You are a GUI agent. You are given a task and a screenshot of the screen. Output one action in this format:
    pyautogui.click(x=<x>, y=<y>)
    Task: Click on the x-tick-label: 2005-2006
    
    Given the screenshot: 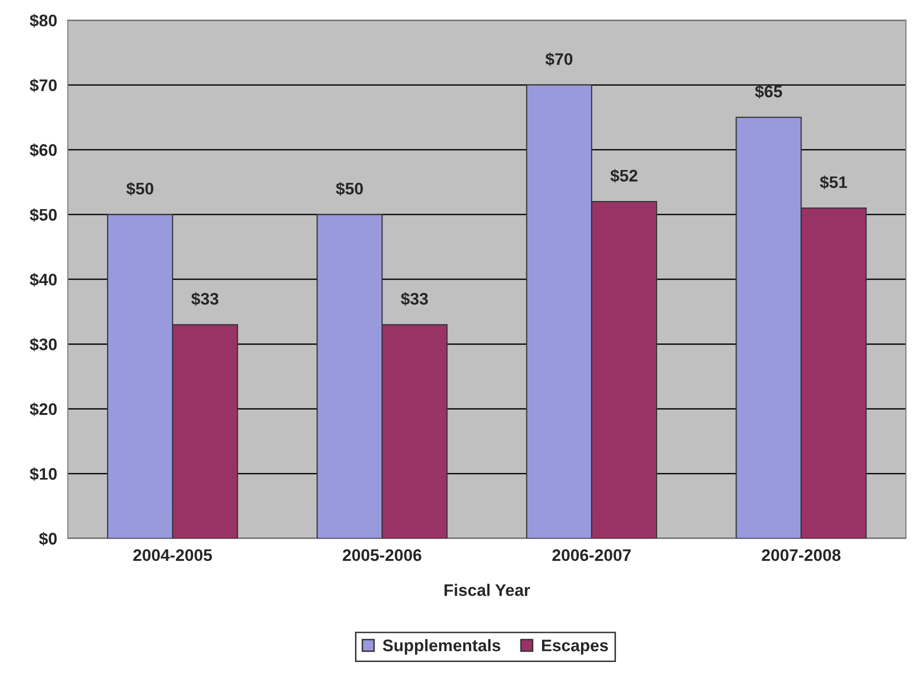 What is the action you would take?
    pyautogui.click(x=382, y=555)
    